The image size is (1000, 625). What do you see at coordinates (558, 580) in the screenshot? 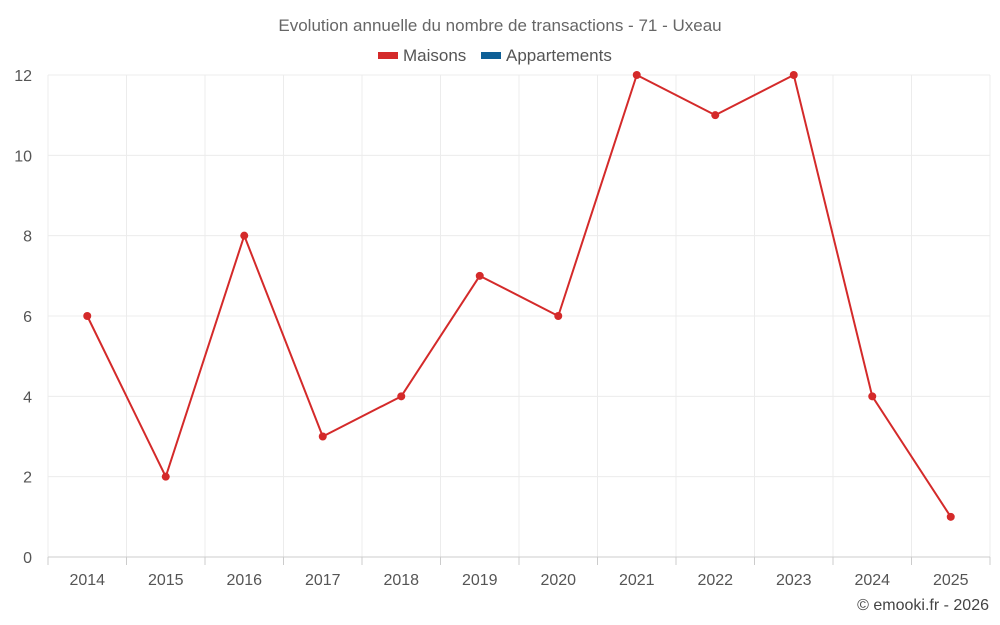
I see `x-tick-label-2020: 2020` at bounding box center [558, 580].